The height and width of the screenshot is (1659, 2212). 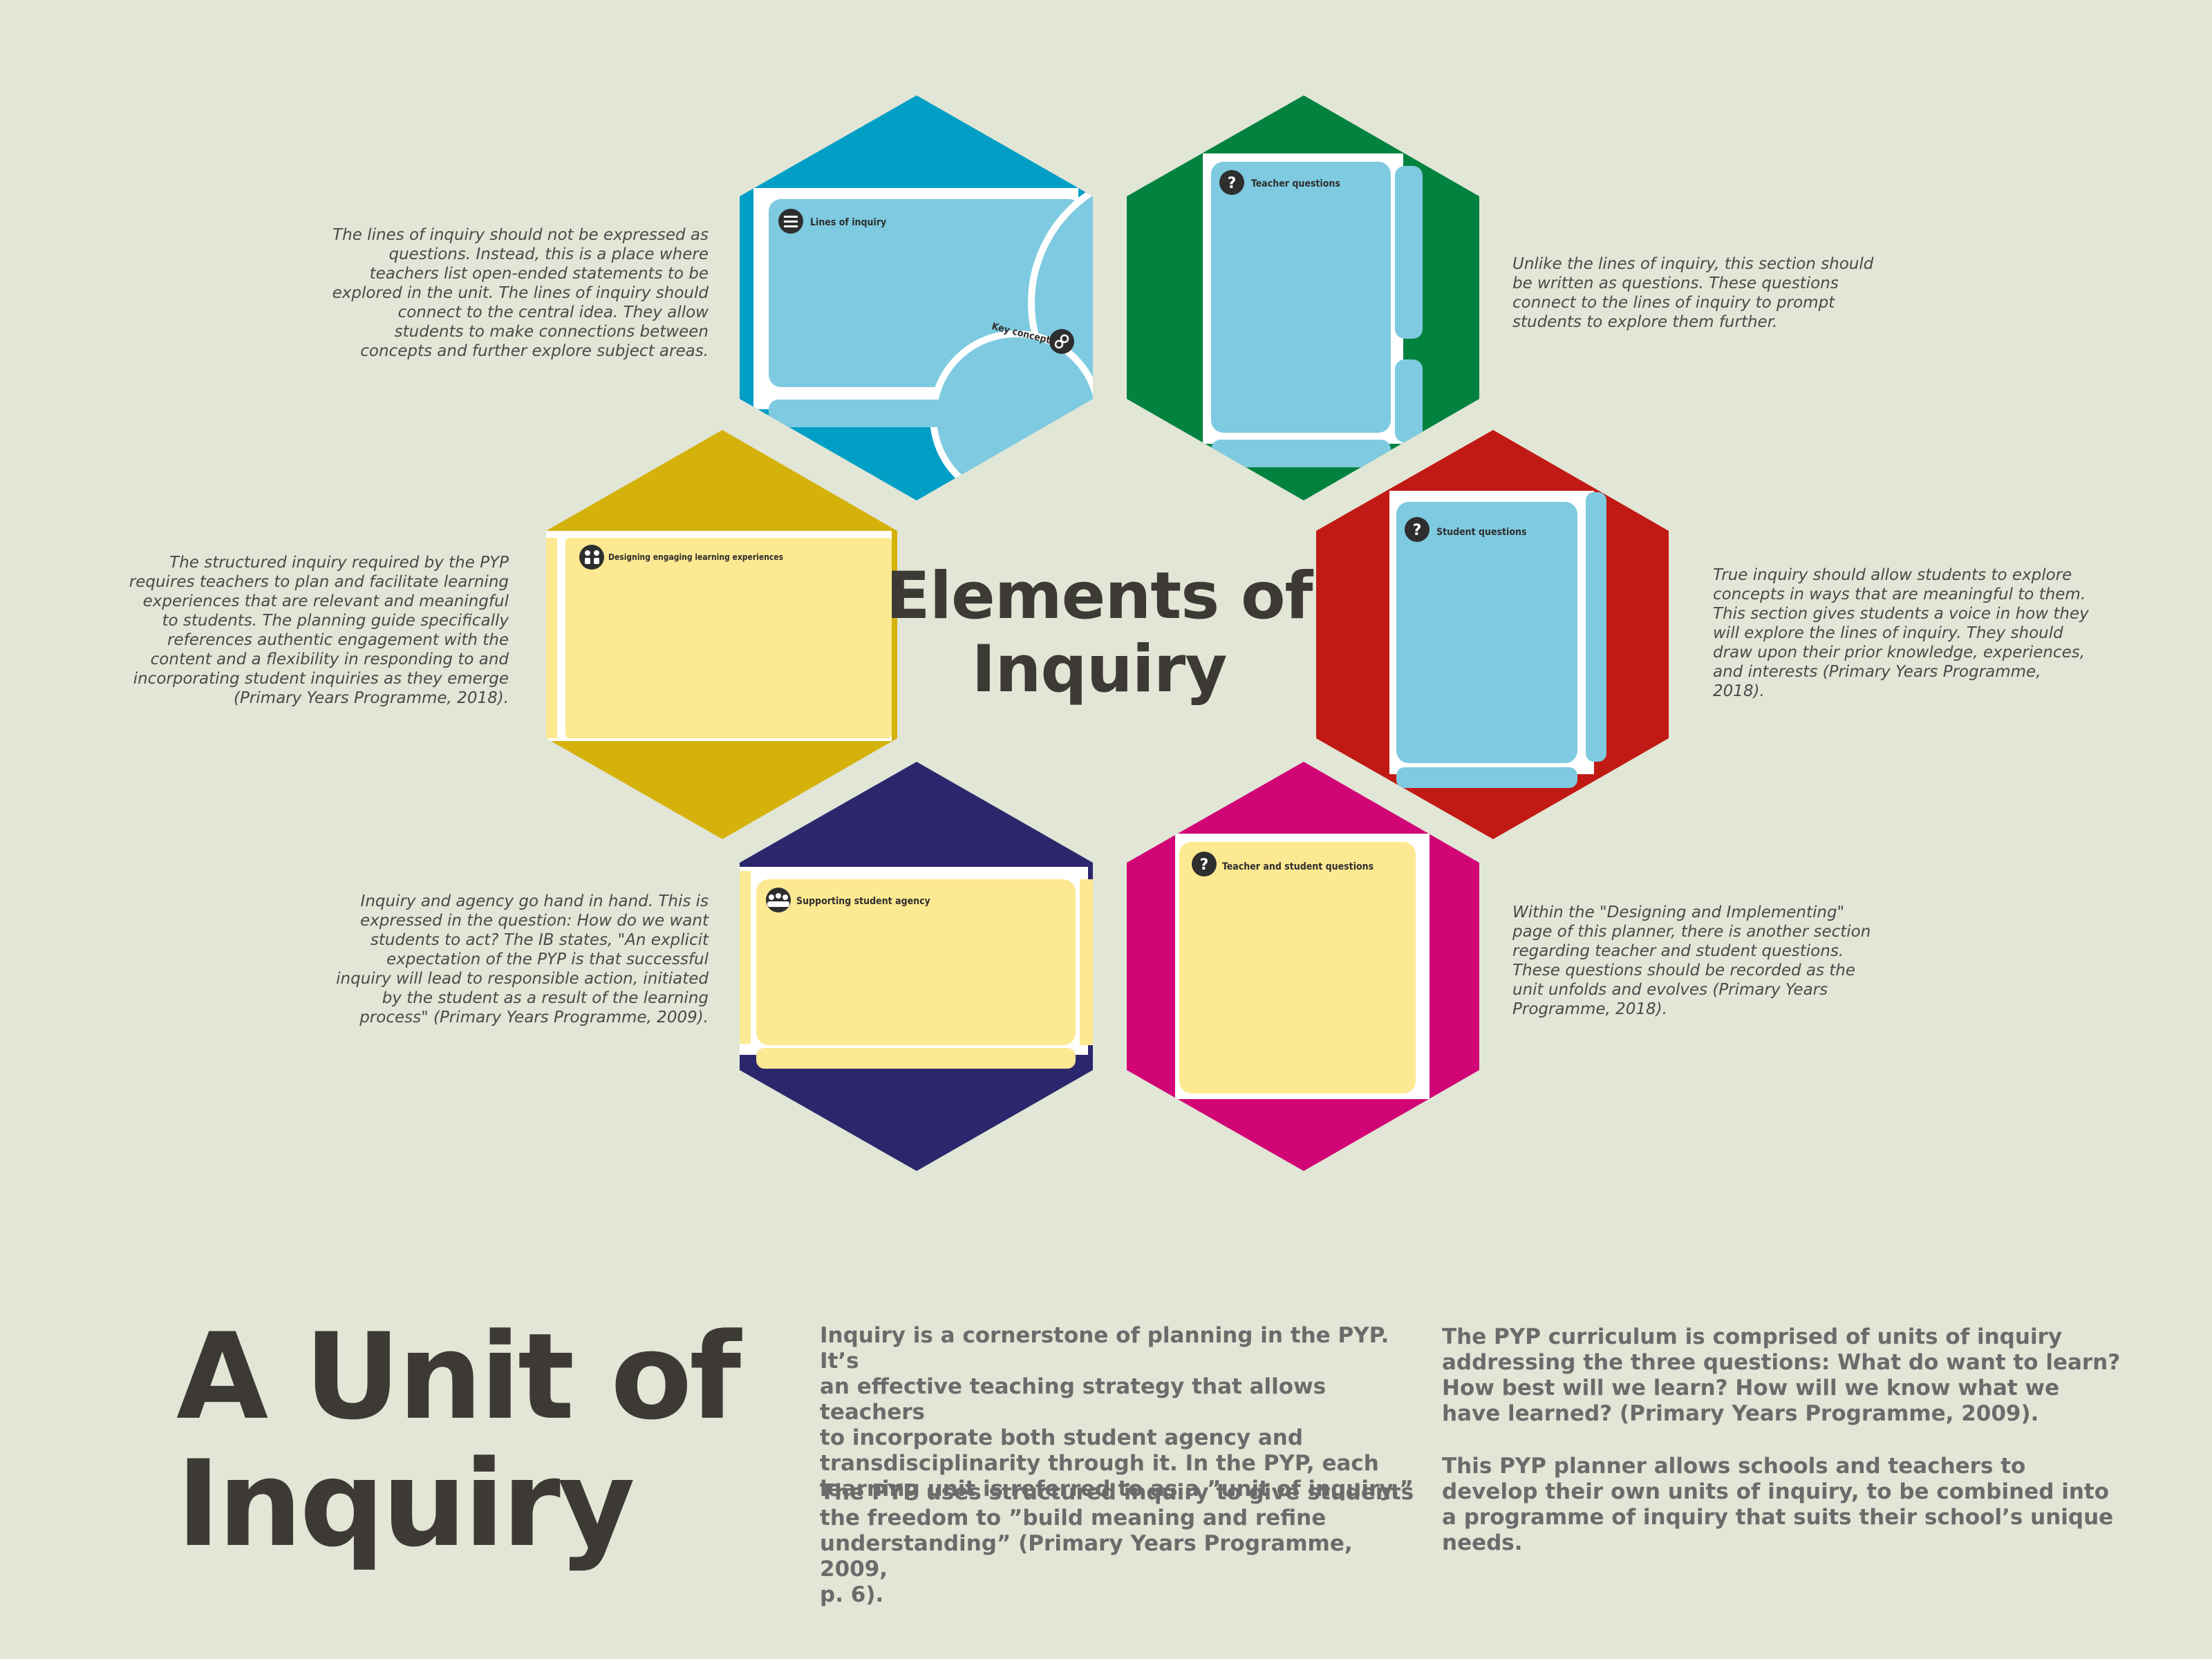 I want to click on hex-teacher-student-questions: ? Teacher and student questions, so click(x=1303, y=967).